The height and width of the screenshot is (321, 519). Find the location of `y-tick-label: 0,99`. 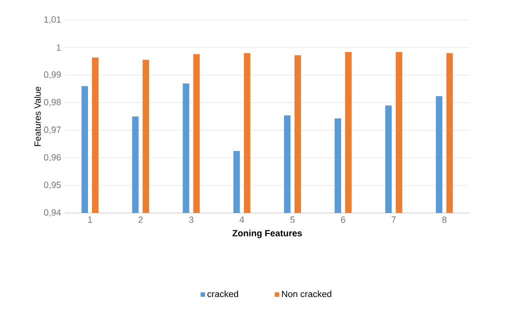

y-tick-label: 0,99 is located at coordinates (52, 75).